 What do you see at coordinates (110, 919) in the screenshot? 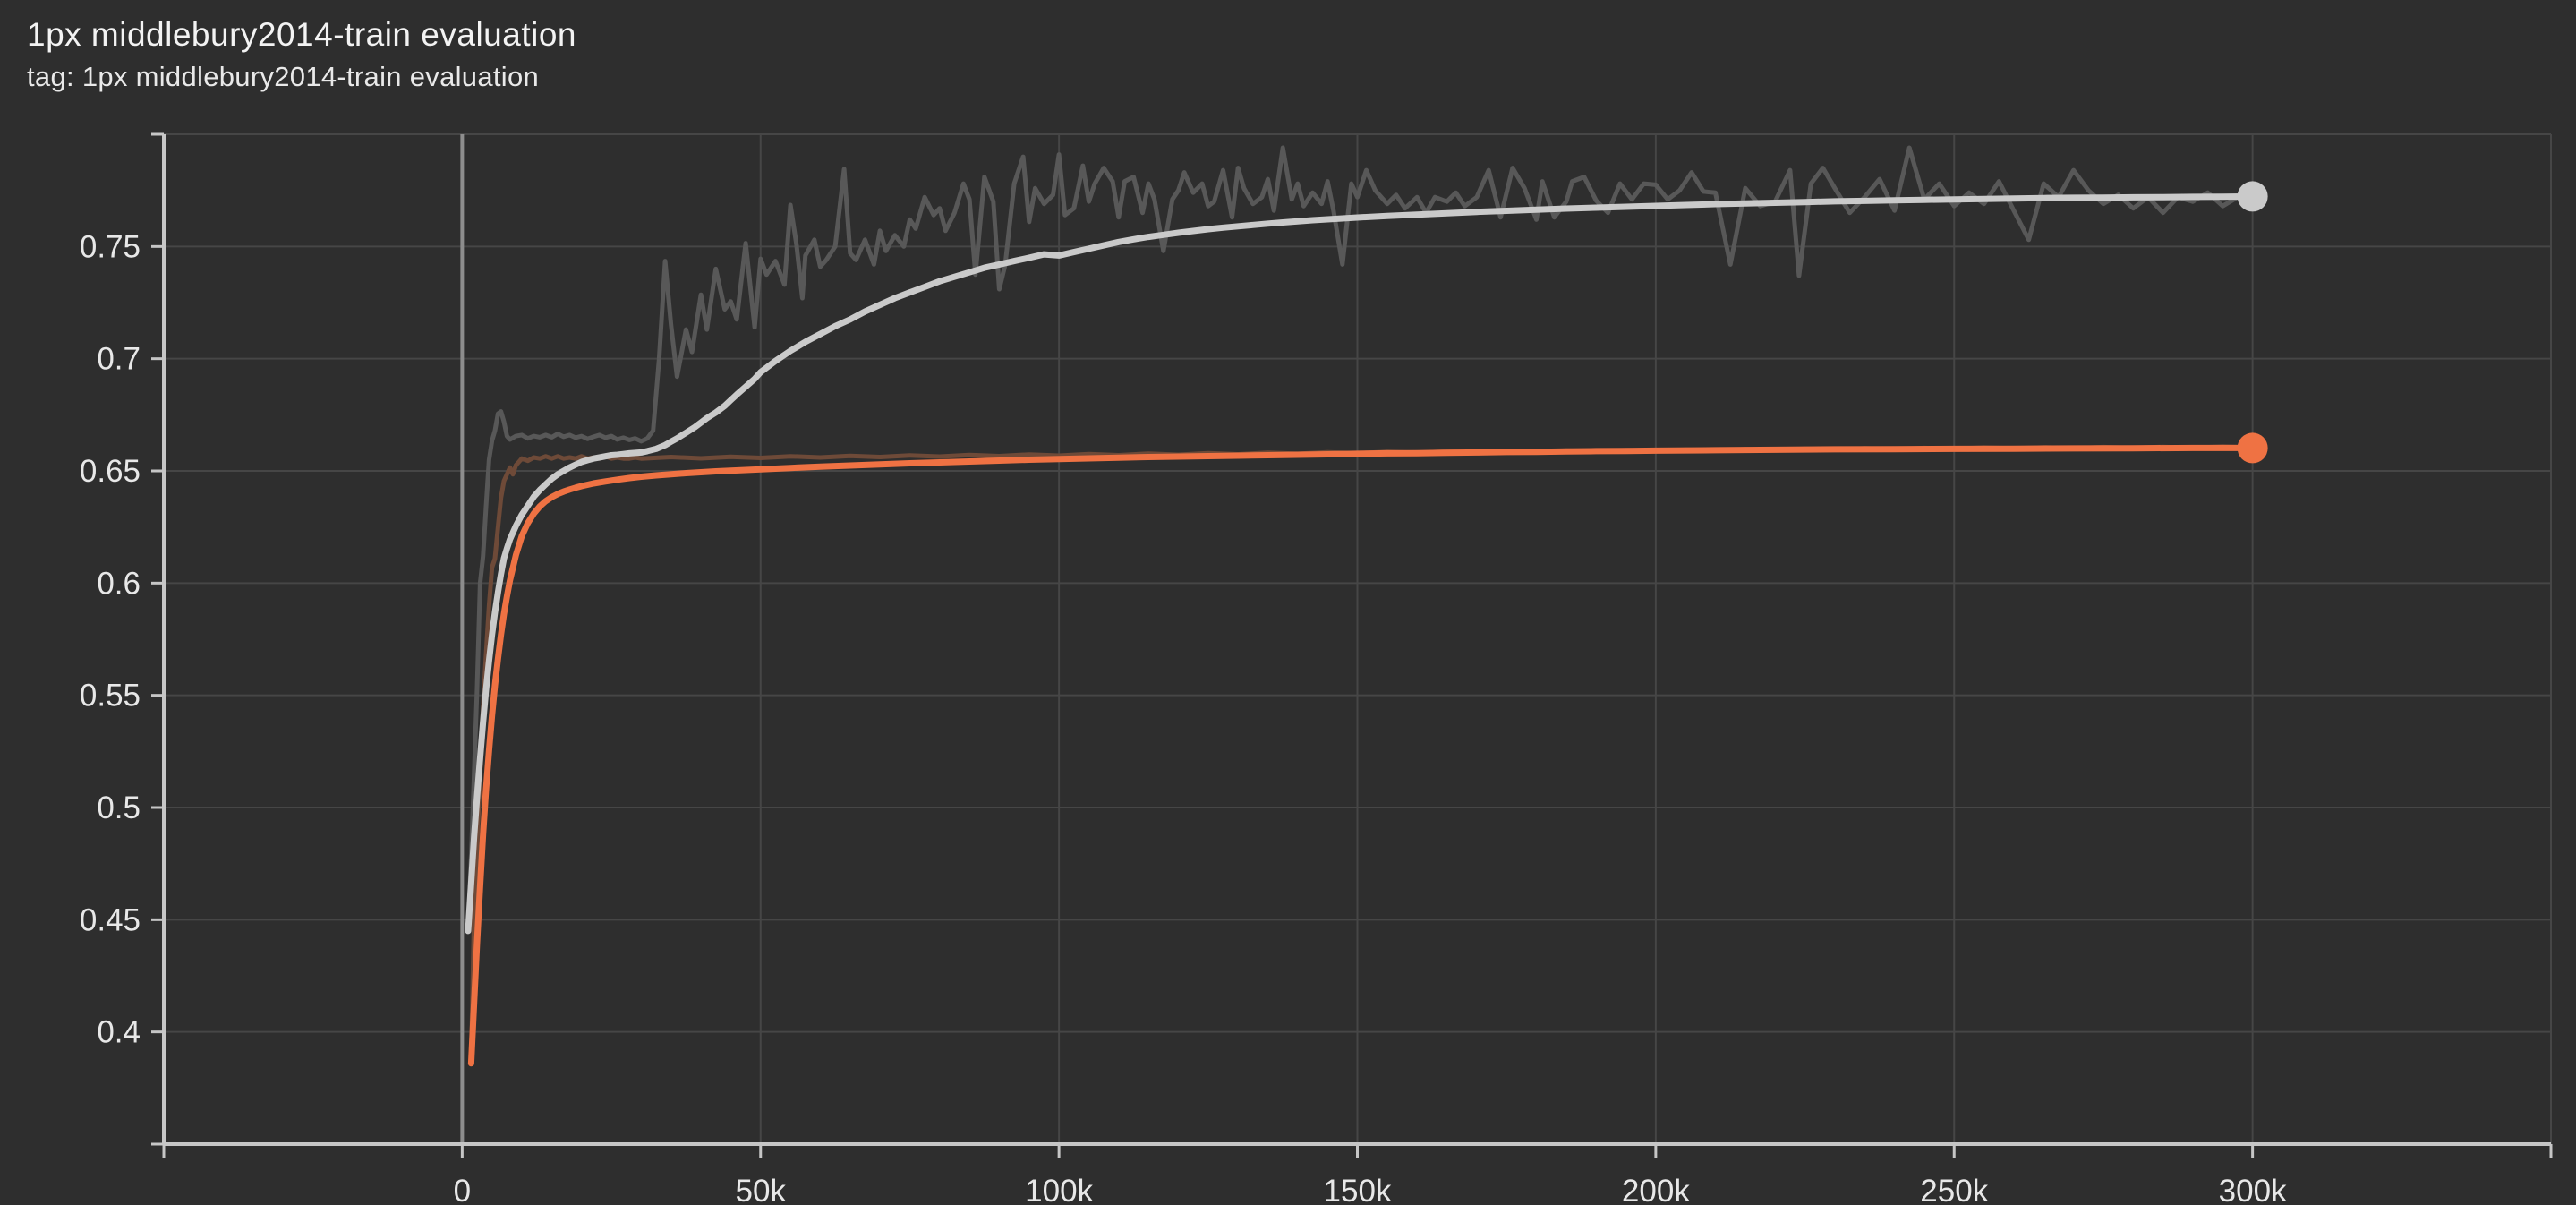
I see `y-tick-label: 0.45` at bounding box center [110, 919].